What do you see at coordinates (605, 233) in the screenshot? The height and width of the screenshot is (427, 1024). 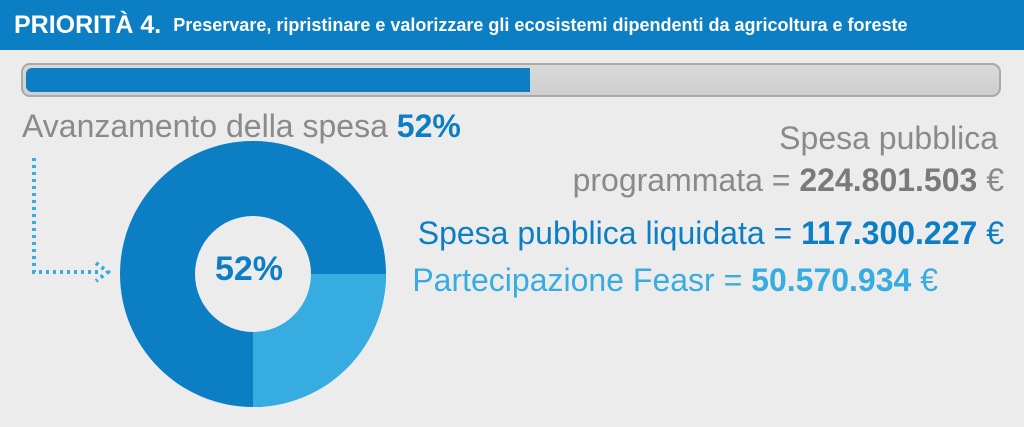 I see `liquidata-label: Spesa pubblica liquidata =` at bounding box center [605, 233].